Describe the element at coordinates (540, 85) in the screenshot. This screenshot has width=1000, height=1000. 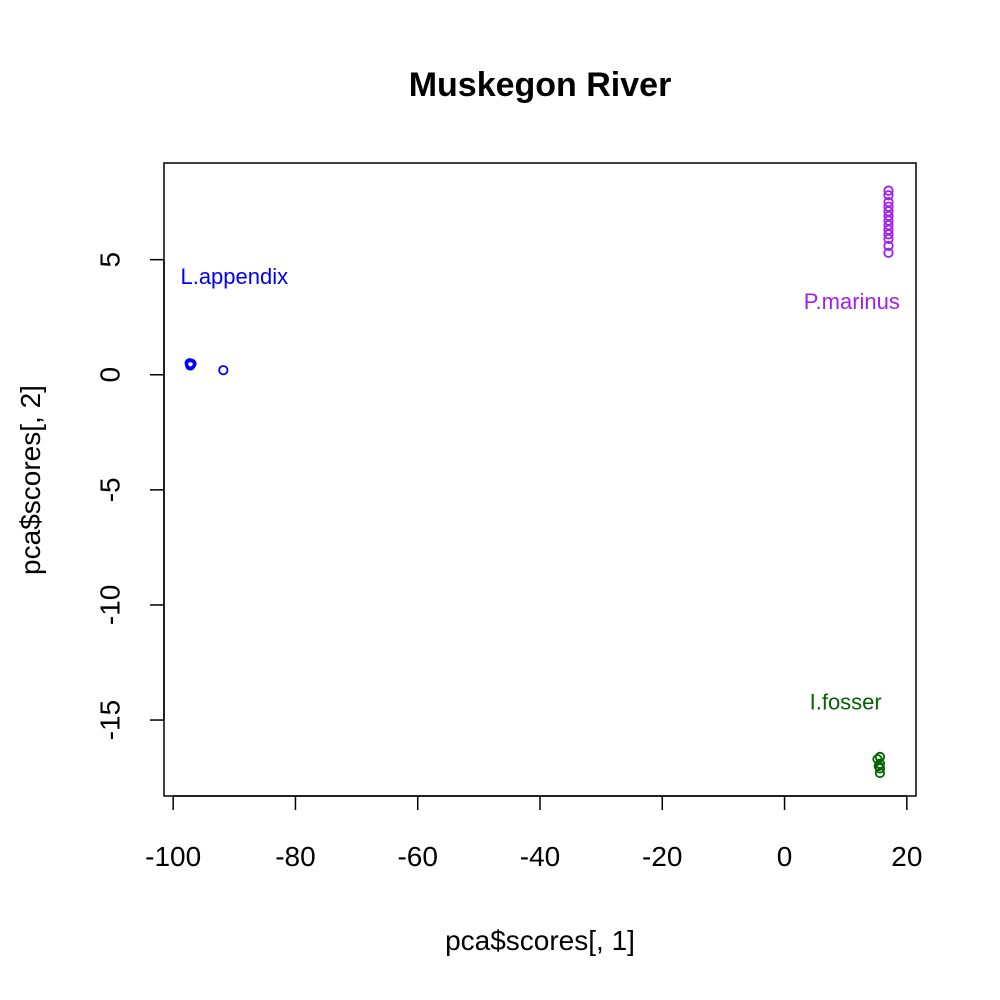
I see `chart-title: Muskegon River` at that location.